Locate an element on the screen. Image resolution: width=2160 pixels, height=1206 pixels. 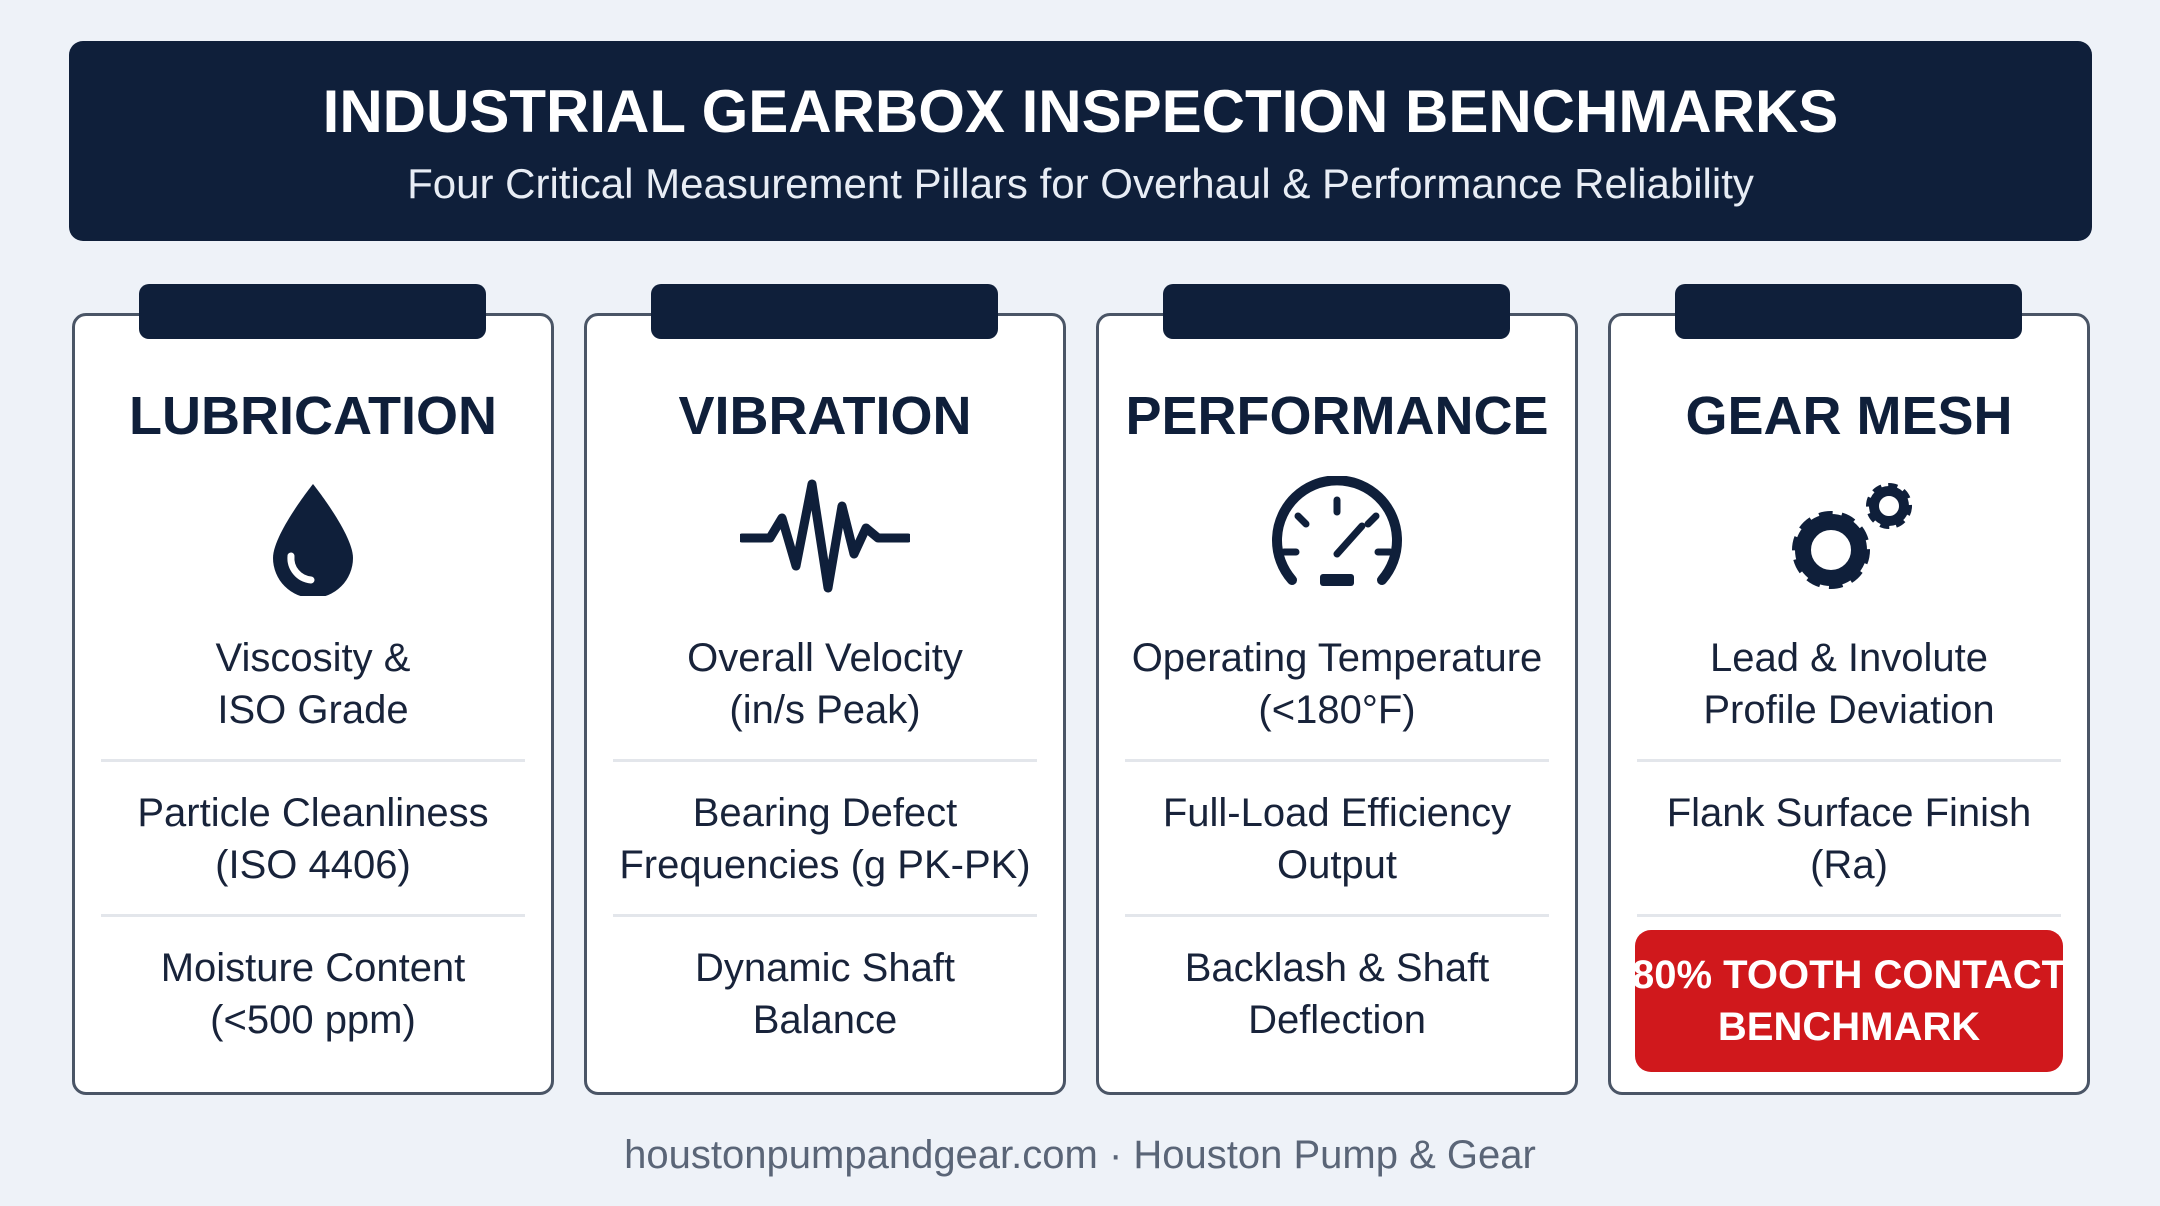
item-line: Viscosity & is located at coordinates (313, 657).